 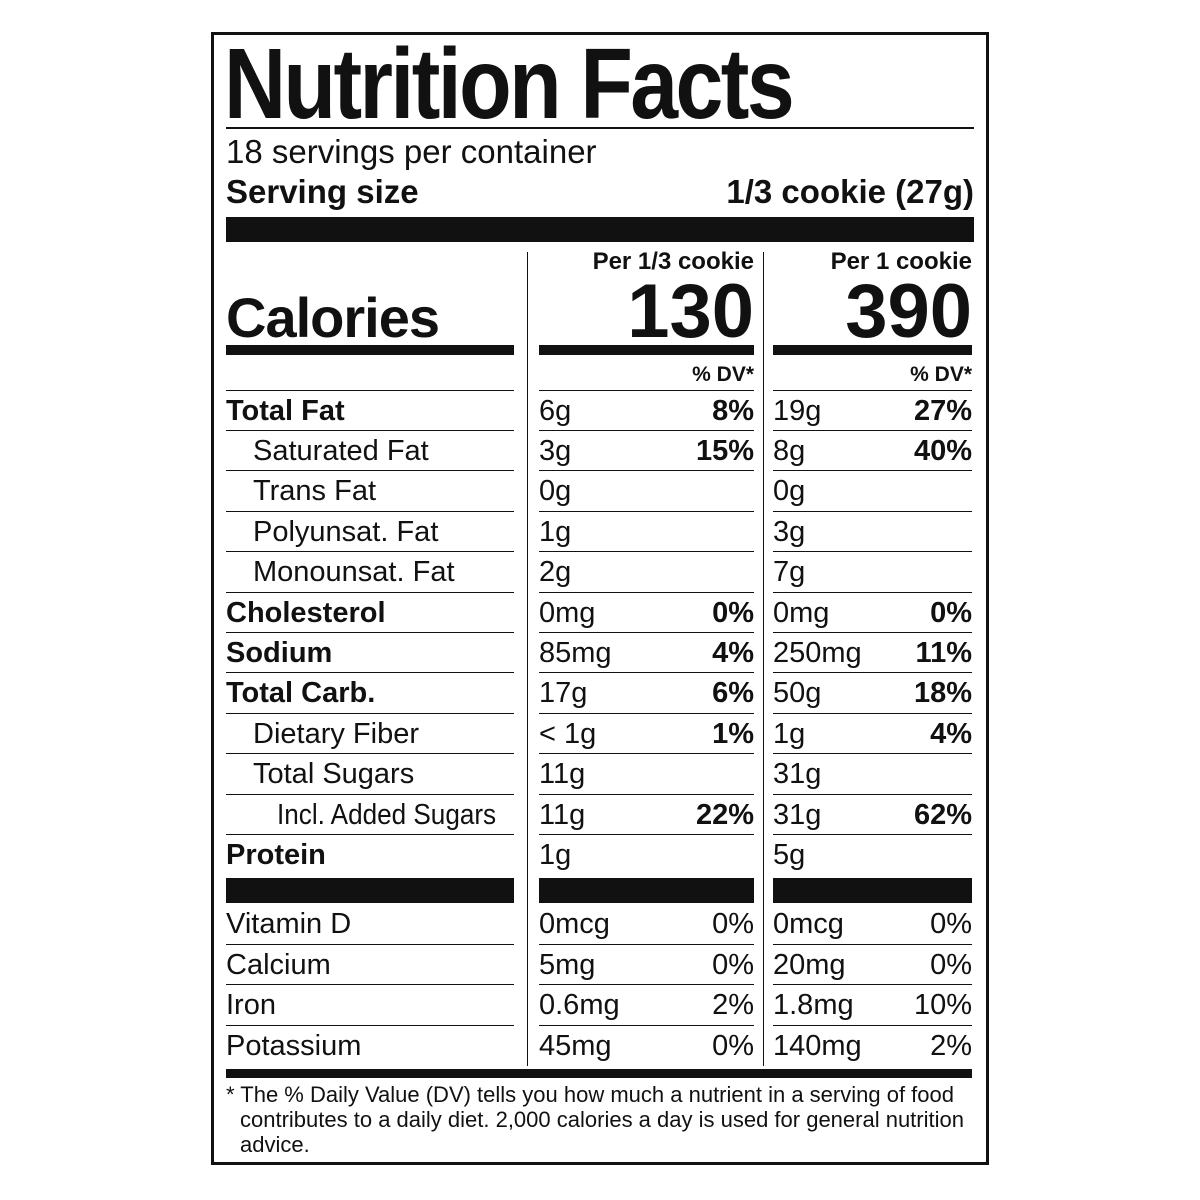 I want to click on daily-value: 1%, so click(x=733, y=733).